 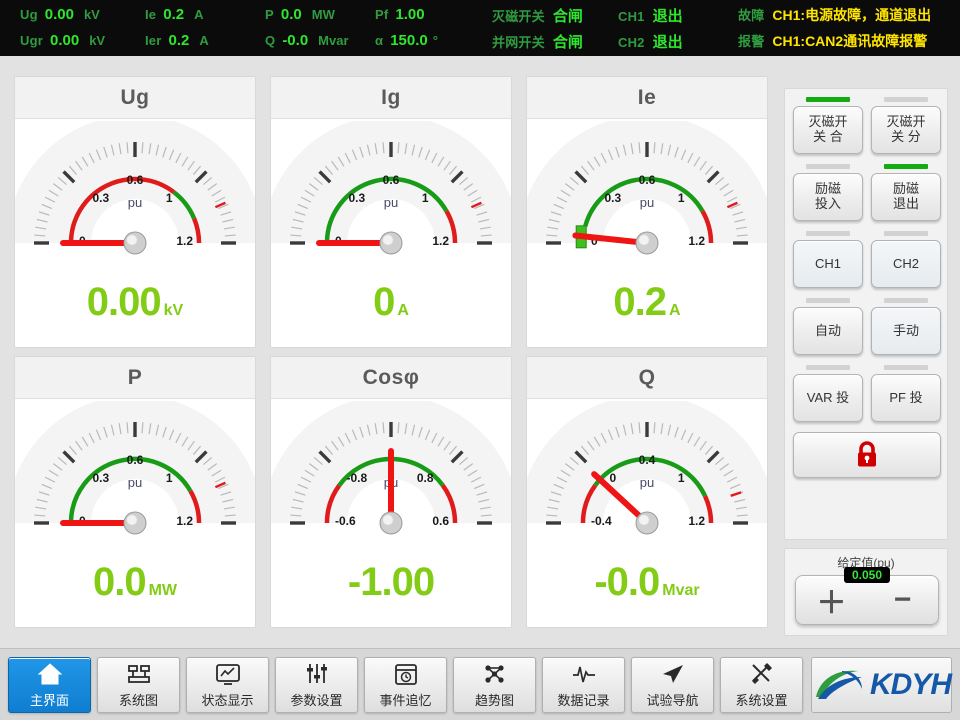 I want to click on nav-button-waveform: 数据记录, so click(x=583, y=684).